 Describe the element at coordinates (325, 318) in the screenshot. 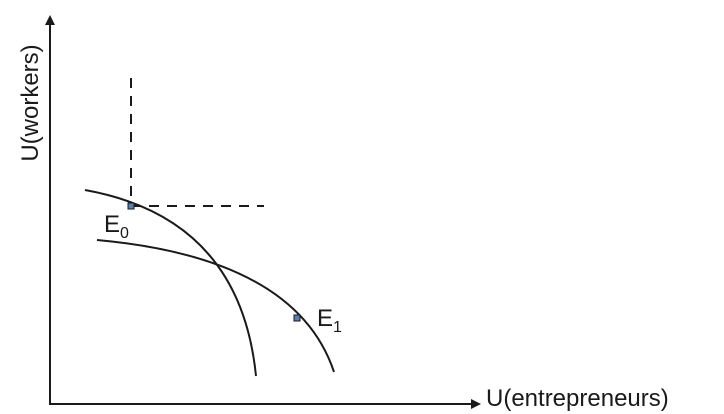

I see `point-e1-letter: E` at that location.